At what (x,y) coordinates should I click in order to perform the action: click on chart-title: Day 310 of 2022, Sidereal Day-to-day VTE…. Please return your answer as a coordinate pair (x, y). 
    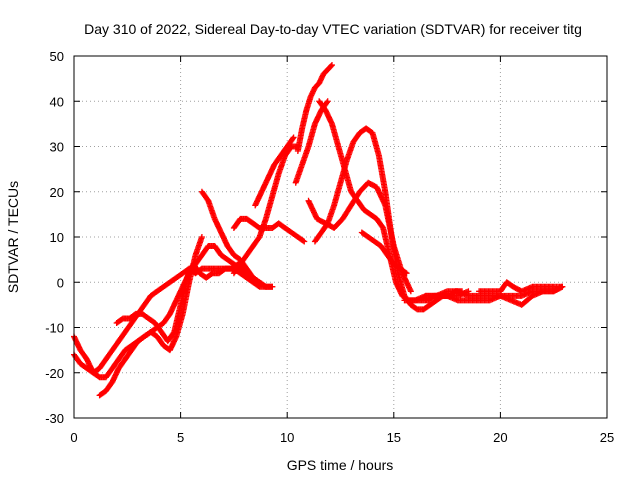
    Looking at the image, I should click on (333, 29).